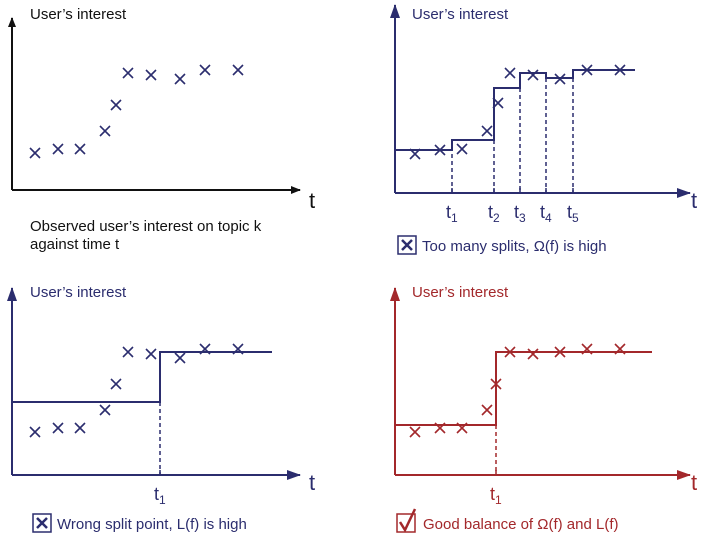  I want to click on split-lines, so click(512, 135).